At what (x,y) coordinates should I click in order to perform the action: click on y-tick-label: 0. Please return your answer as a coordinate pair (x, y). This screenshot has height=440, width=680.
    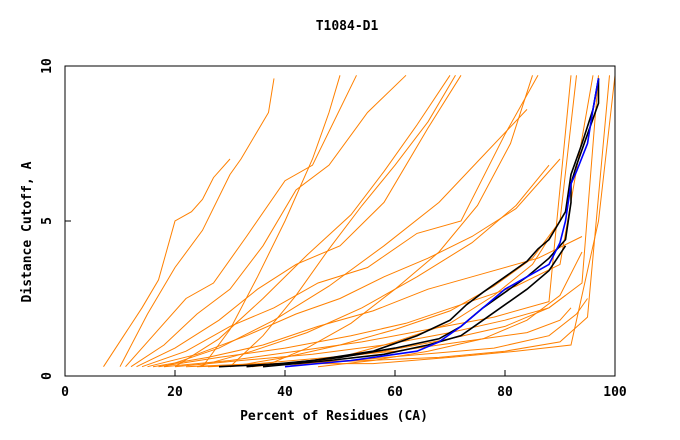
    Looking at the image, I should click on (47, 376).